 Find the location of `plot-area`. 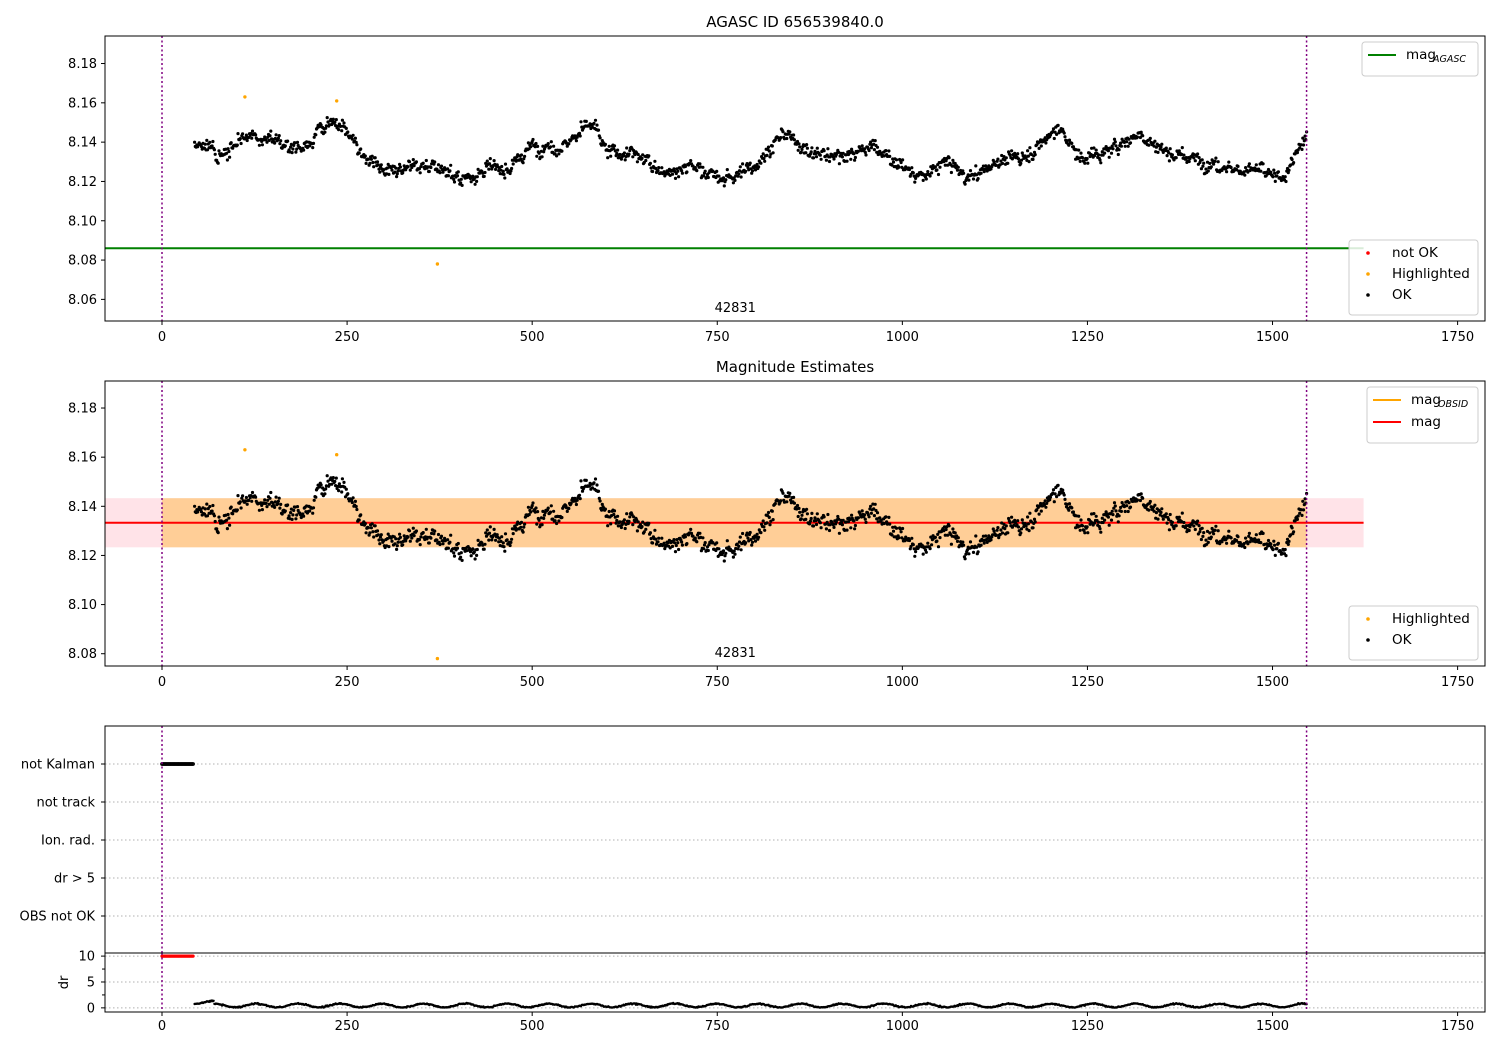

plot-area is located at coordinates (734, 180).